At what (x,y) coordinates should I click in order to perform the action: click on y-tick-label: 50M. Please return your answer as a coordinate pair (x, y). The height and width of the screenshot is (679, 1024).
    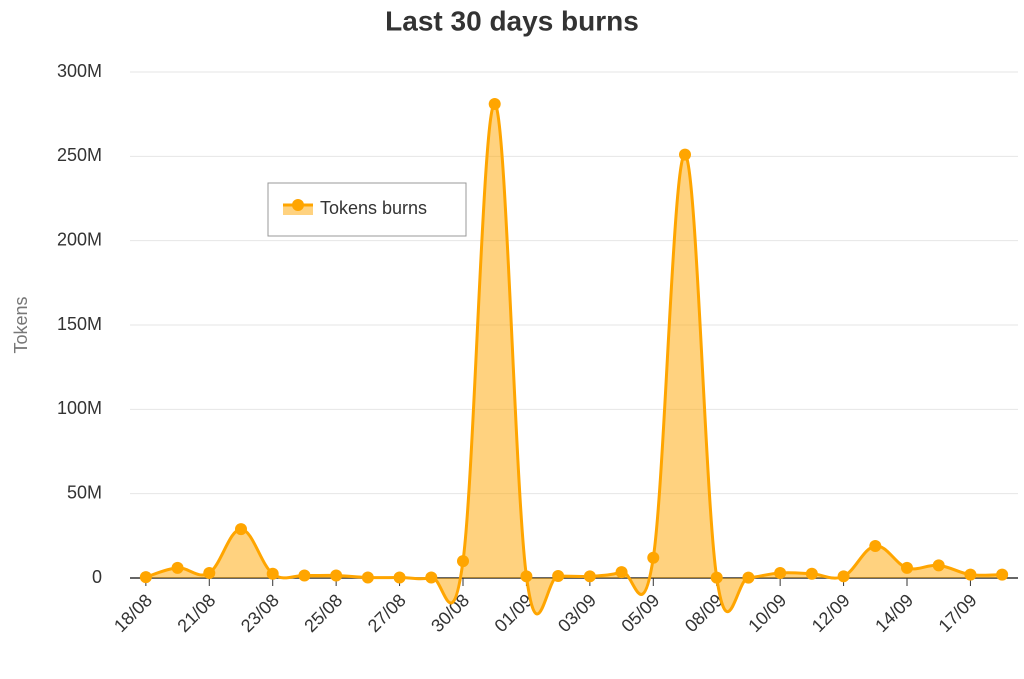
    Looking at the image, I should click on (84, 492).